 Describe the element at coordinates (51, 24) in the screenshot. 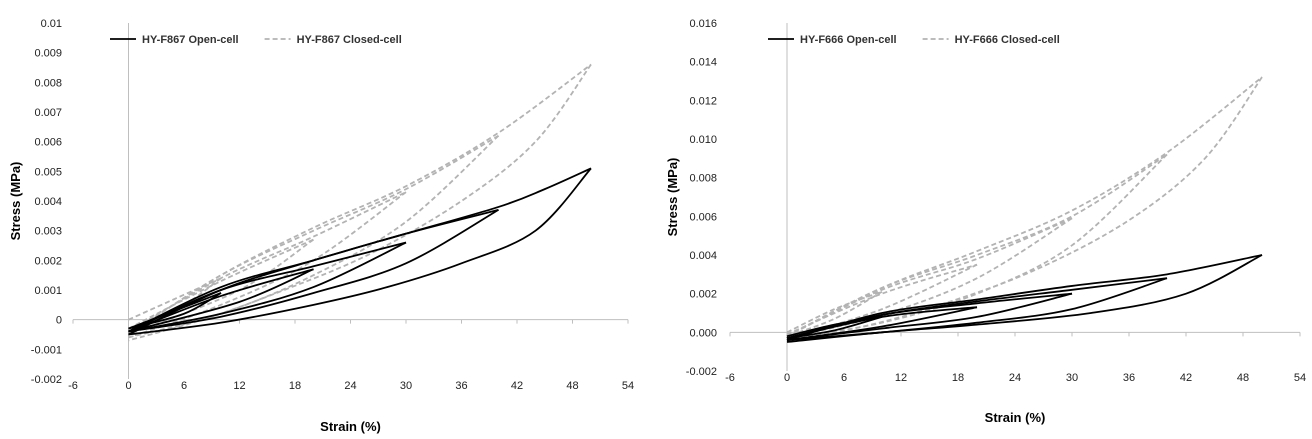

I see `y-tick-label: 0.01` at that location.